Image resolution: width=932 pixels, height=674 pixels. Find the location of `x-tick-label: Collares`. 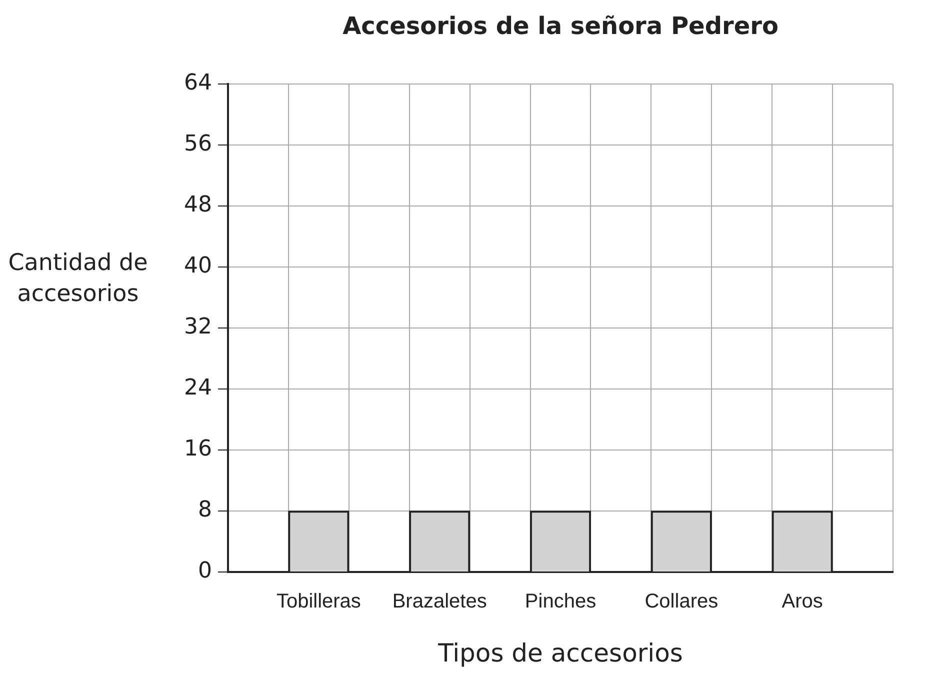

x-tick-label: Collares is located at coordinates (681, 601).